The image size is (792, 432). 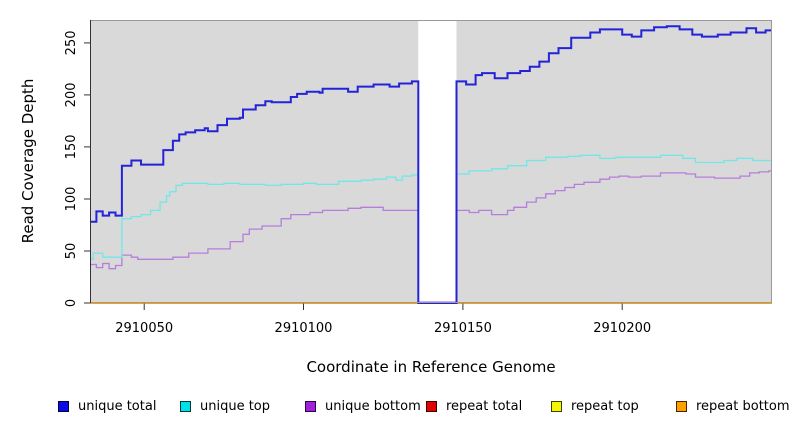 What do you see at coordinates (71, 42) in the screenshot?
I see `y-tick-label: 250` at bounding box center [71, 42].